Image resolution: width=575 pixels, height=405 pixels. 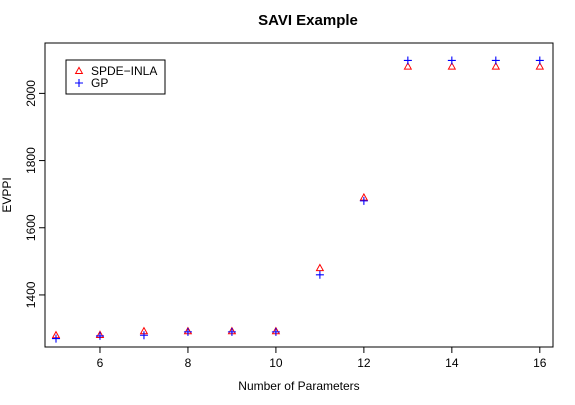 I want to click on chart-title: SAVI Example, so click(x=308, y=20).